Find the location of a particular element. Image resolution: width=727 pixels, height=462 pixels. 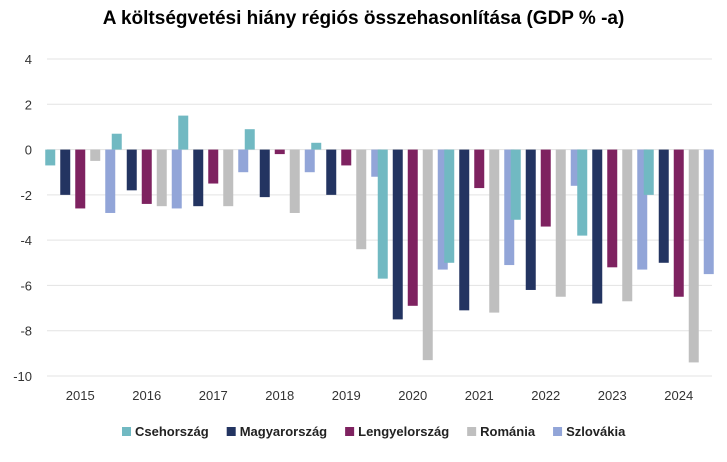

bar-románia-2015 is located at coordinates (95, 155).